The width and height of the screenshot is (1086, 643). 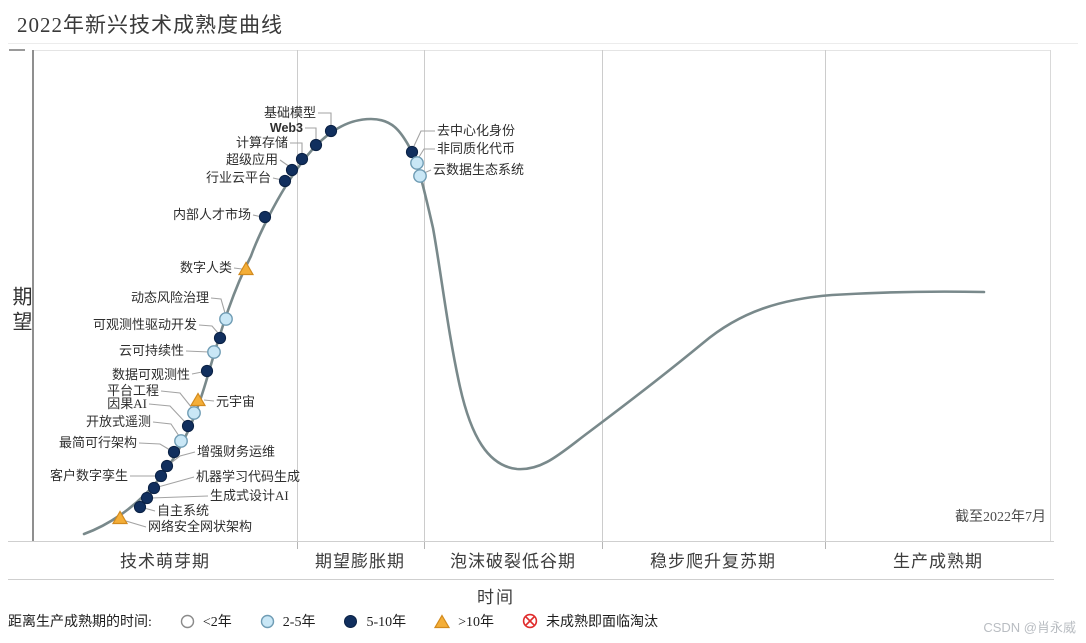 What do you see at coordinates (333, 621) in the screenshot?
I see `legend: 距离生产成熟期的时间: <2年 2-5年 5-10年 >10年 未成熟即面临淘汰` at bounding box center [333, 621].